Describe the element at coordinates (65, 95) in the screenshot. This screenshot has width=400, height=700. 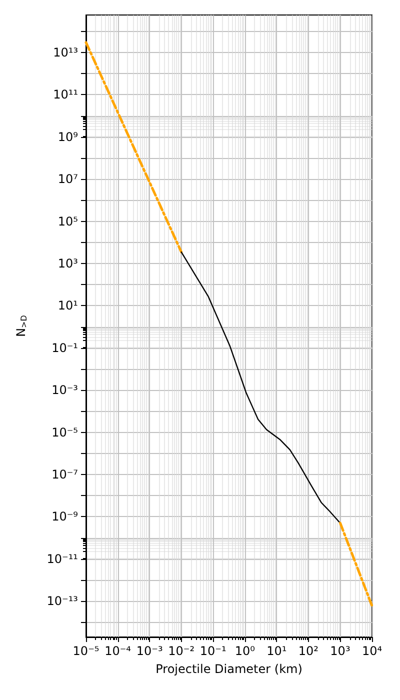
I see `y-tick-label: 10¹¹` at that location.